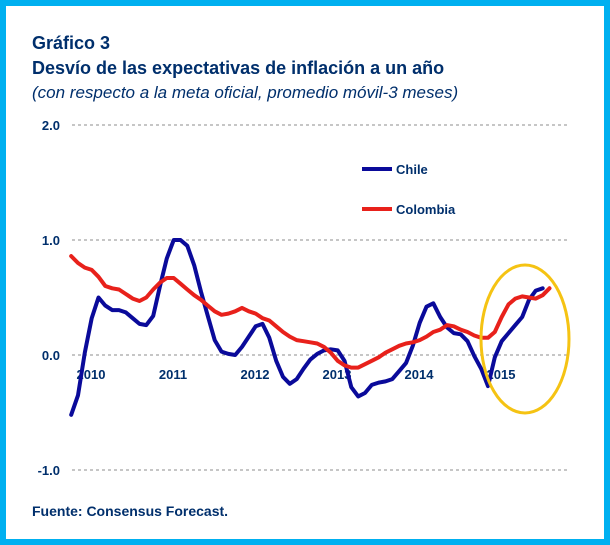 The width and height of the screenshot is (610, 545). Describe the element at coordinates (420, 374) in the screenshot. I see `x-tick-label: 2014` at that location.